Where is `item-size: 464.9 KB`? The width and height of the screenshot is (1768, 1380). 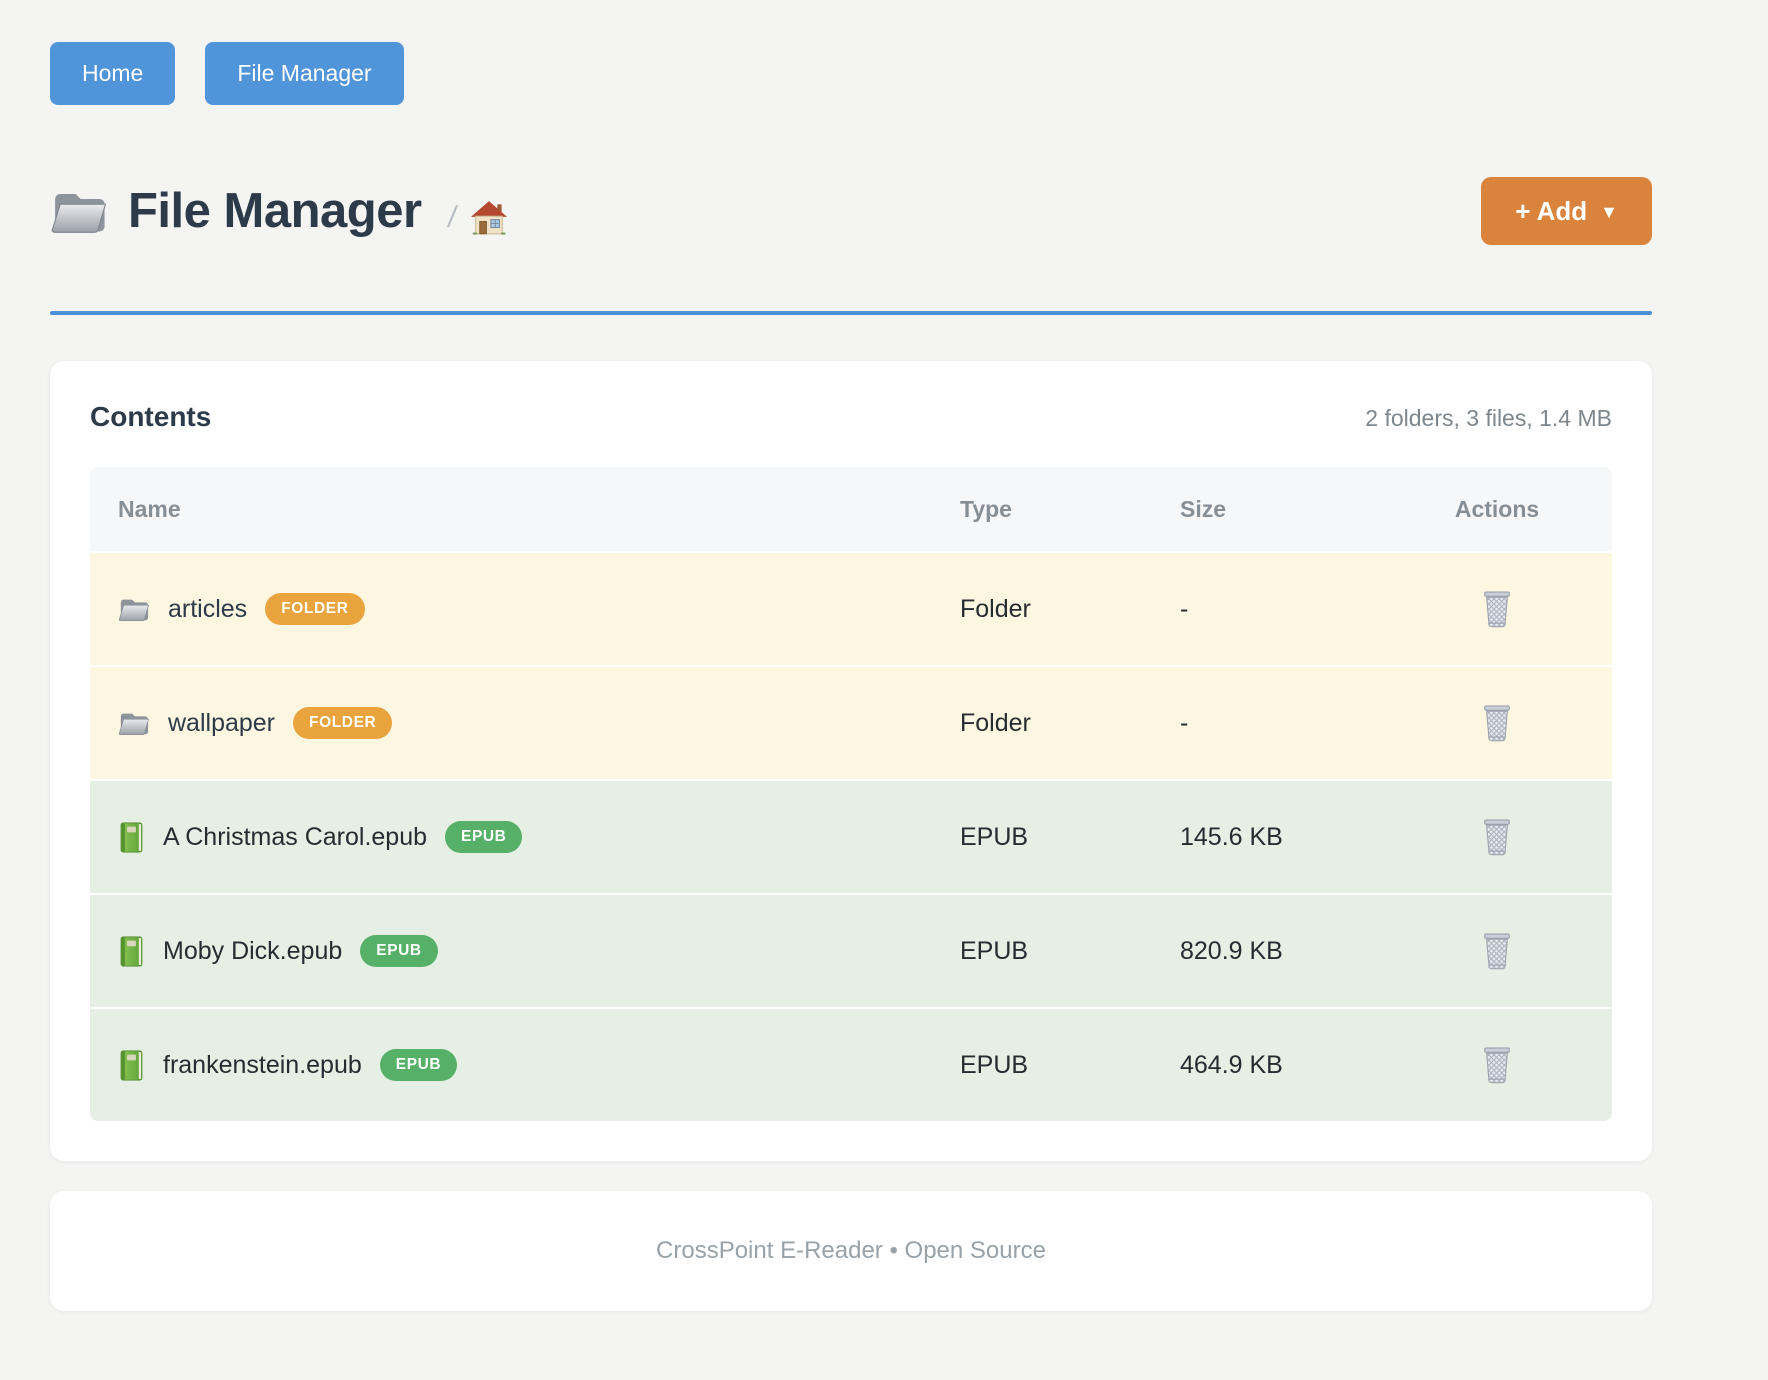
item-size: 464.9 KB is located at coordinates (1231, 1064).